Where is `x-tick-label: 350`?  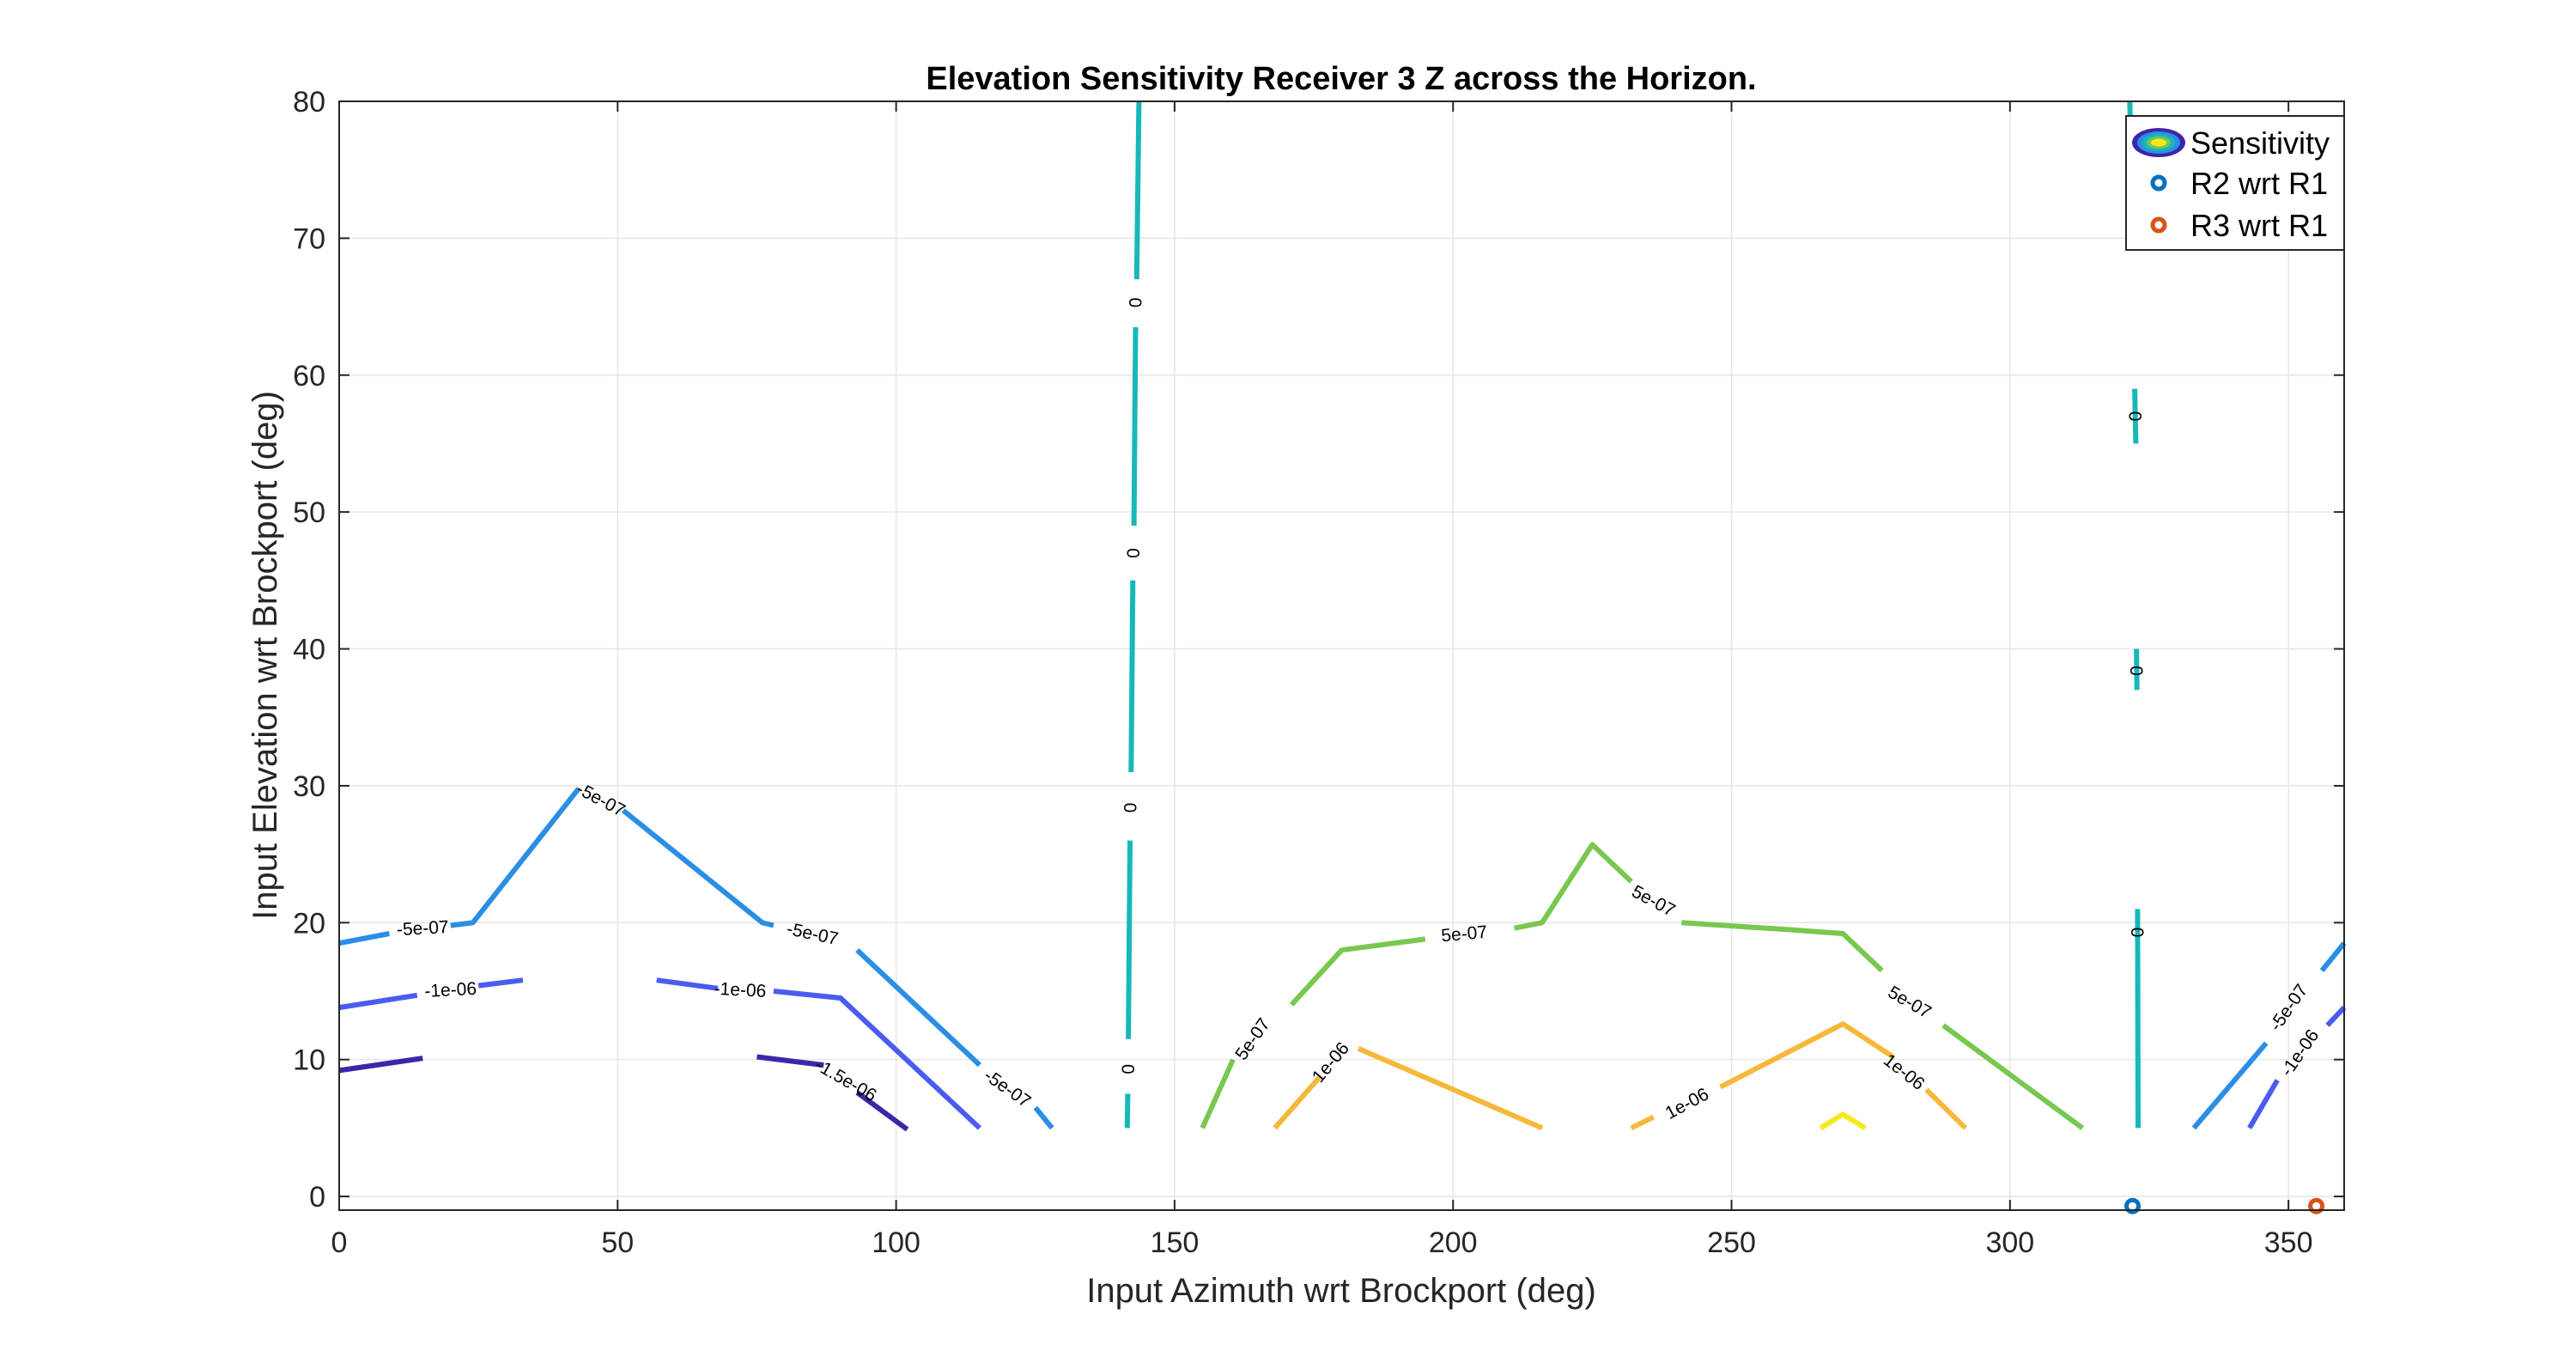 x-tick-label: 350 is located at coordinates (2288, 1242).